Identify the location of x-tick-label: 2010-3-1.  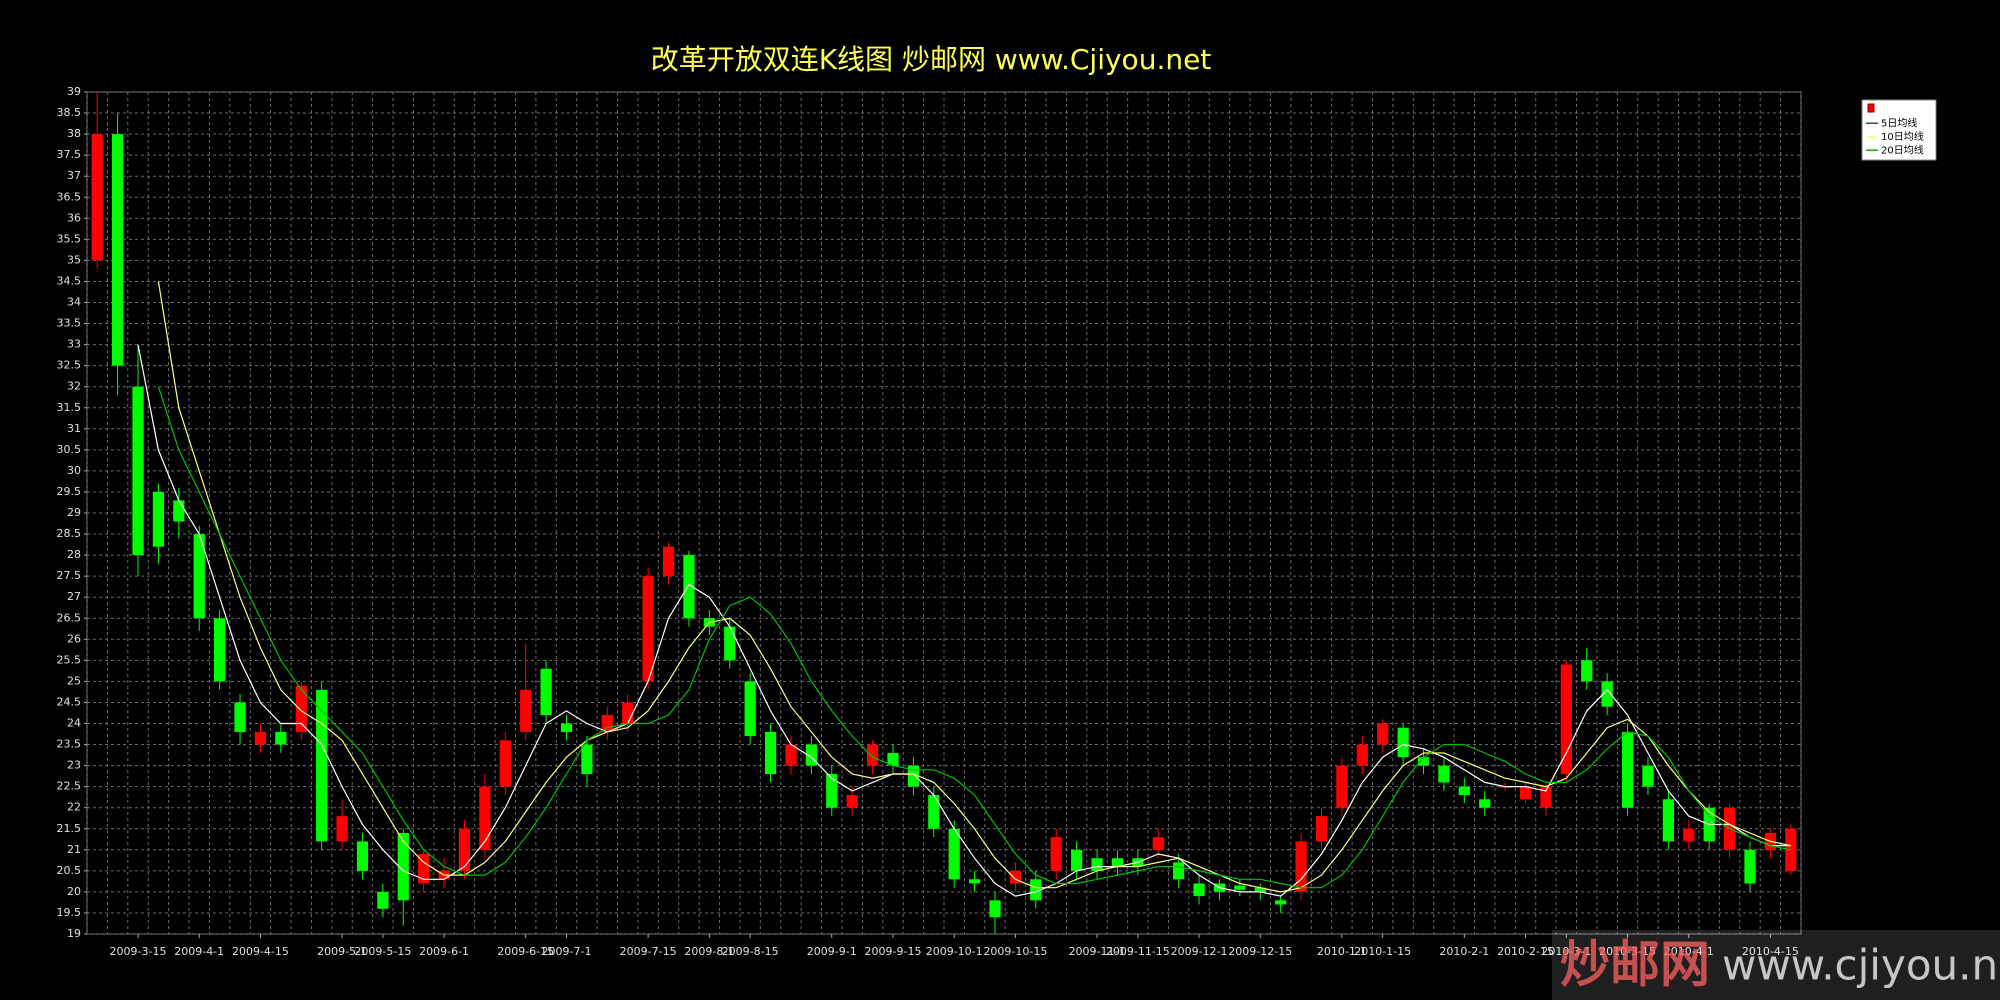
(1566, 951).